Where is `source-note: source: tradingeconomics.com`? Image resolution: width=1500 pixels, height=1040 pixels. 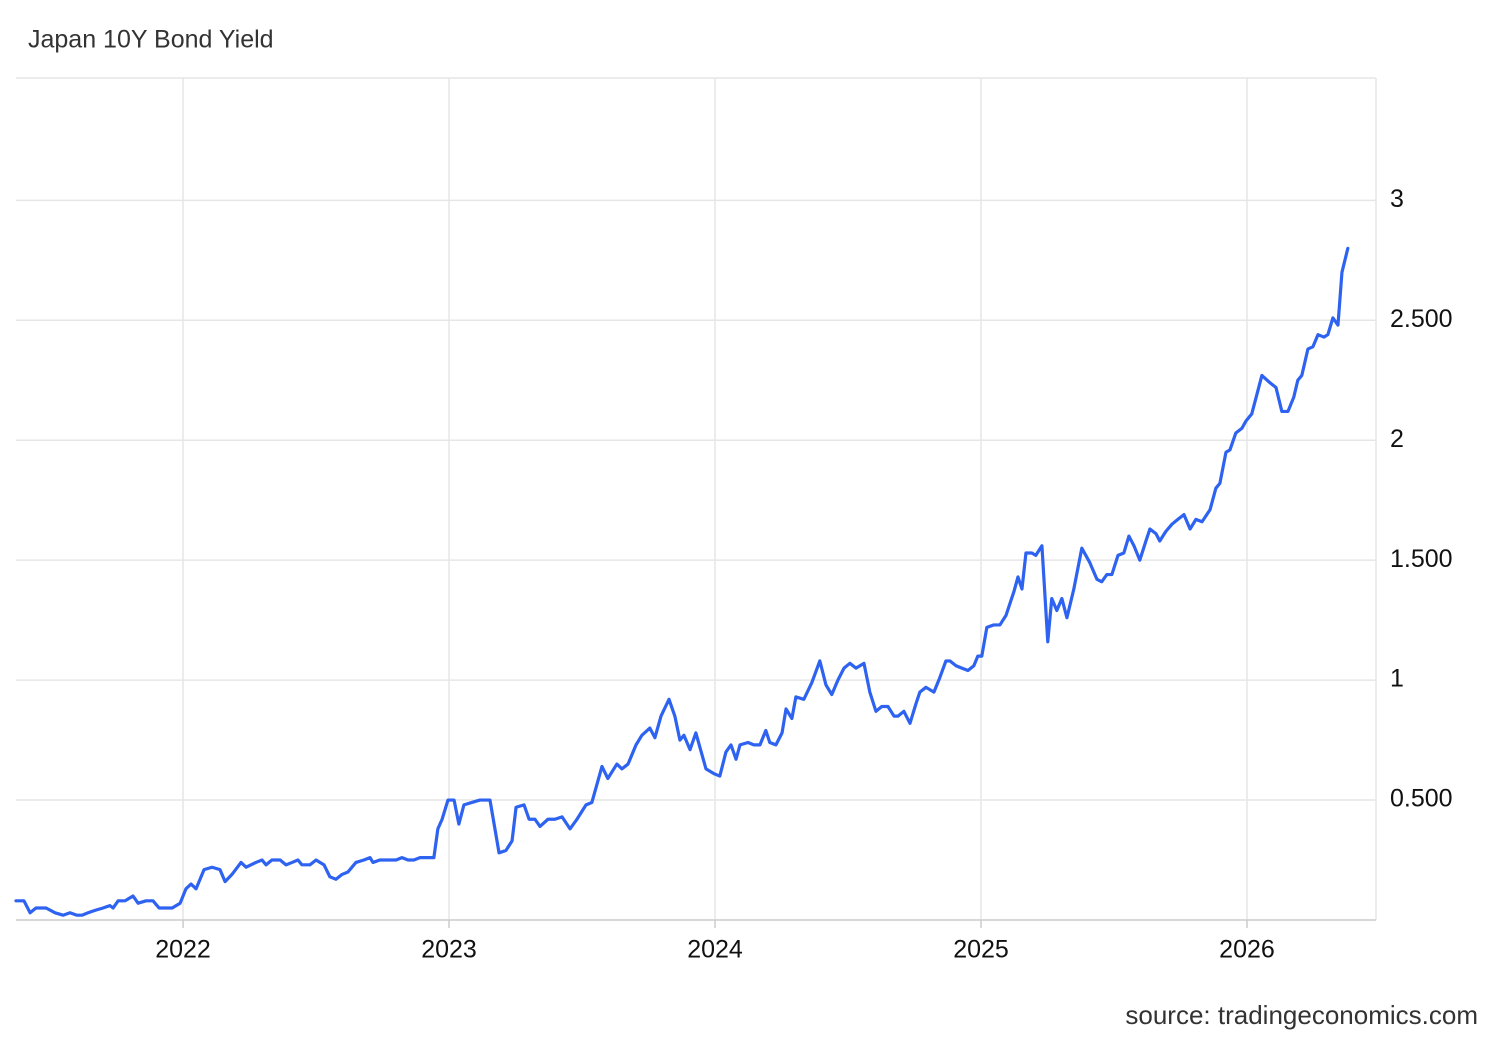 source-note: source: tradingeconomics.com is located at coordinates (1301, 1015).